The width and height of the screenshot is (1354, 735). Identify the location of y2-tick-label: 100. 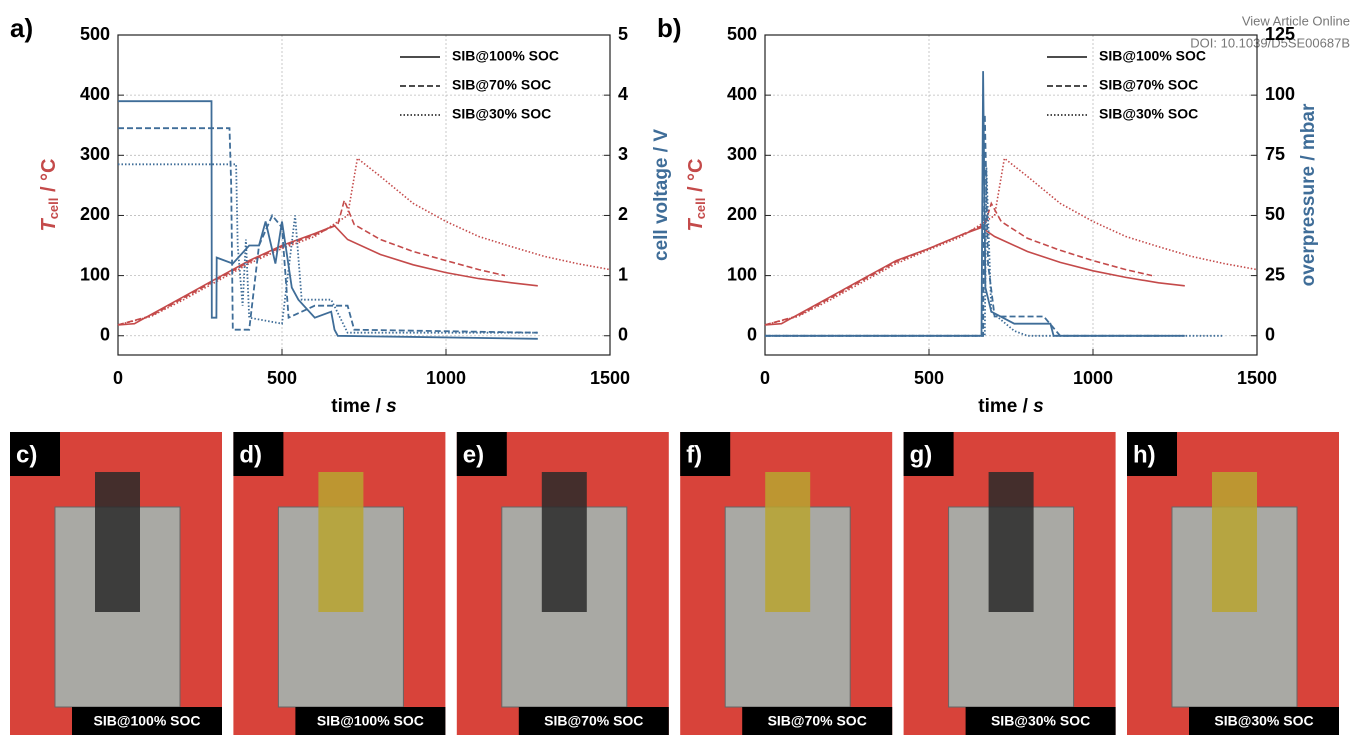
(1280, 94).